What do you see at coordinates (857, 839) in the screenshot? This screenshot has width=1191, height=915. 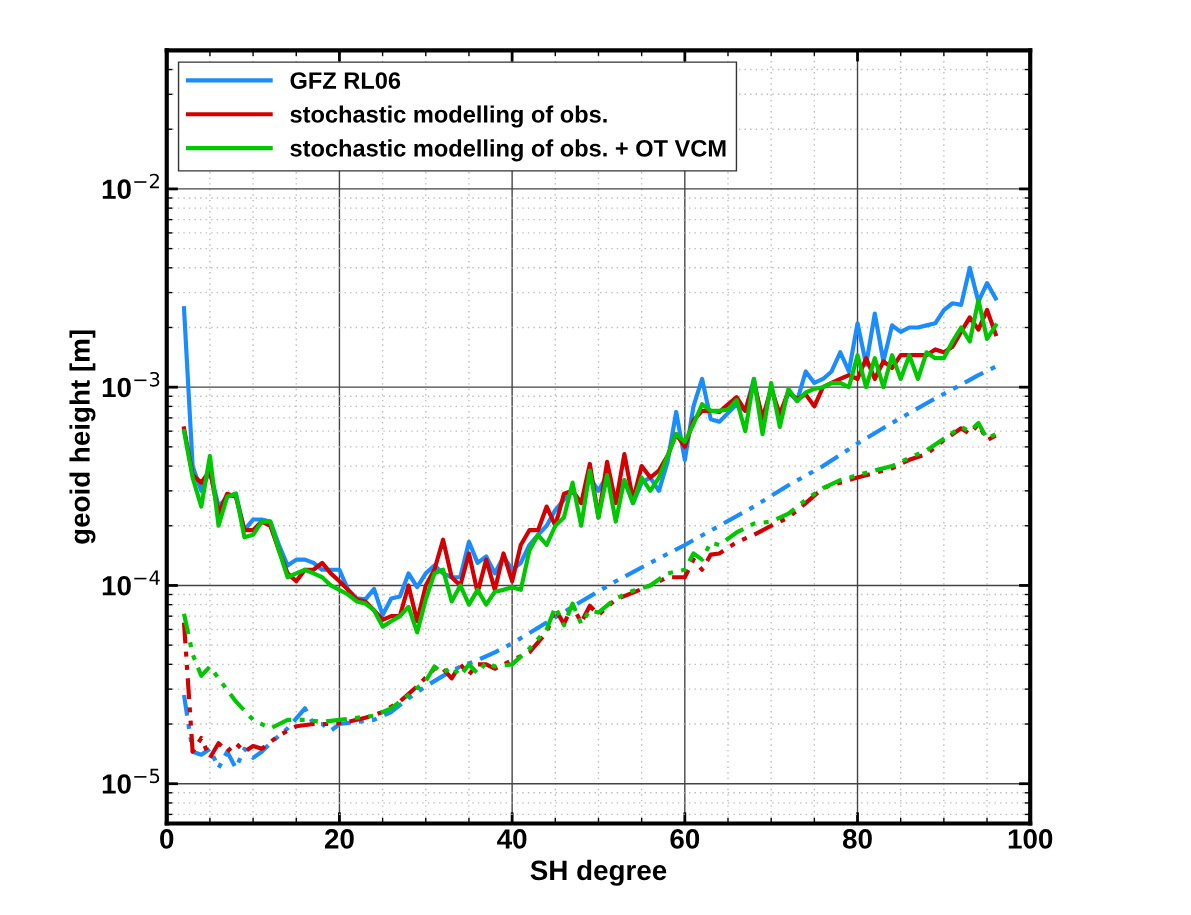 I see `x-tick-label: 80` at bounding box center [857, 839].